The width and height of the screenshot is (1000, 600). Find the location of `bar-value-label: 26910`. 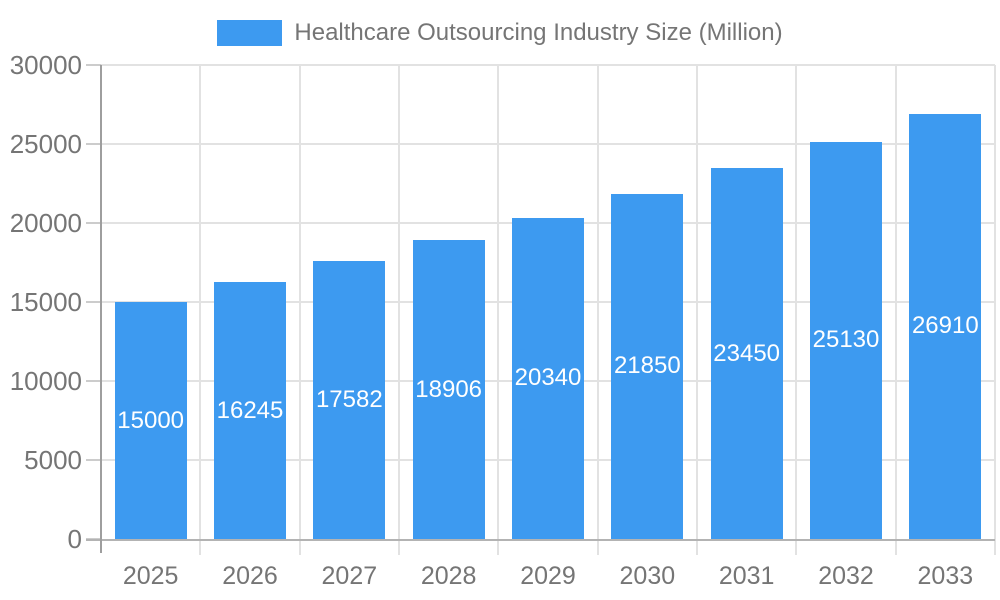

bar-value-label: 26910 is located at coordinates (945, 326).